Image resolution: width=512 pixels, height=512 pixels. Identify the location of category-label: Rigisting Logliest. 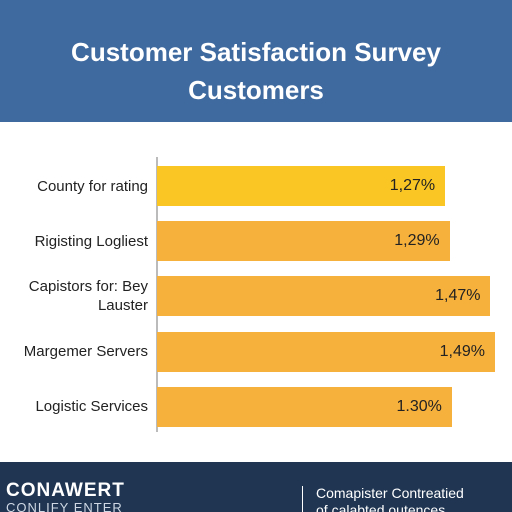
(91, 241).